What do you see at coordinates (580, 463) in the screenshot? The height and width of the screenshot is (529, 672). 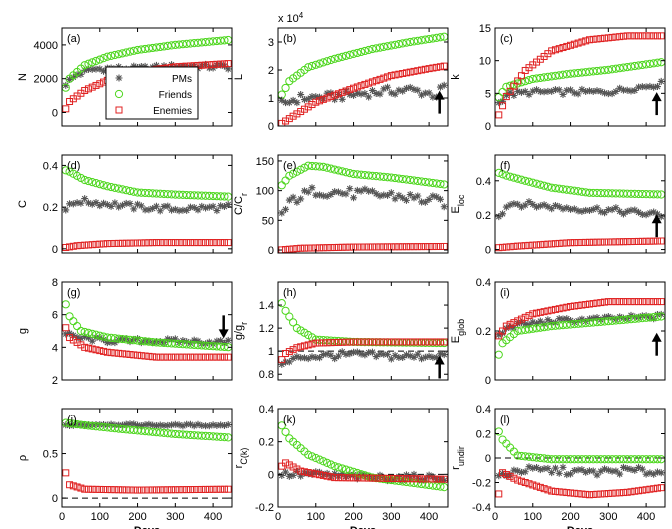 I see `markers-l` at bounding box center [580, 463].